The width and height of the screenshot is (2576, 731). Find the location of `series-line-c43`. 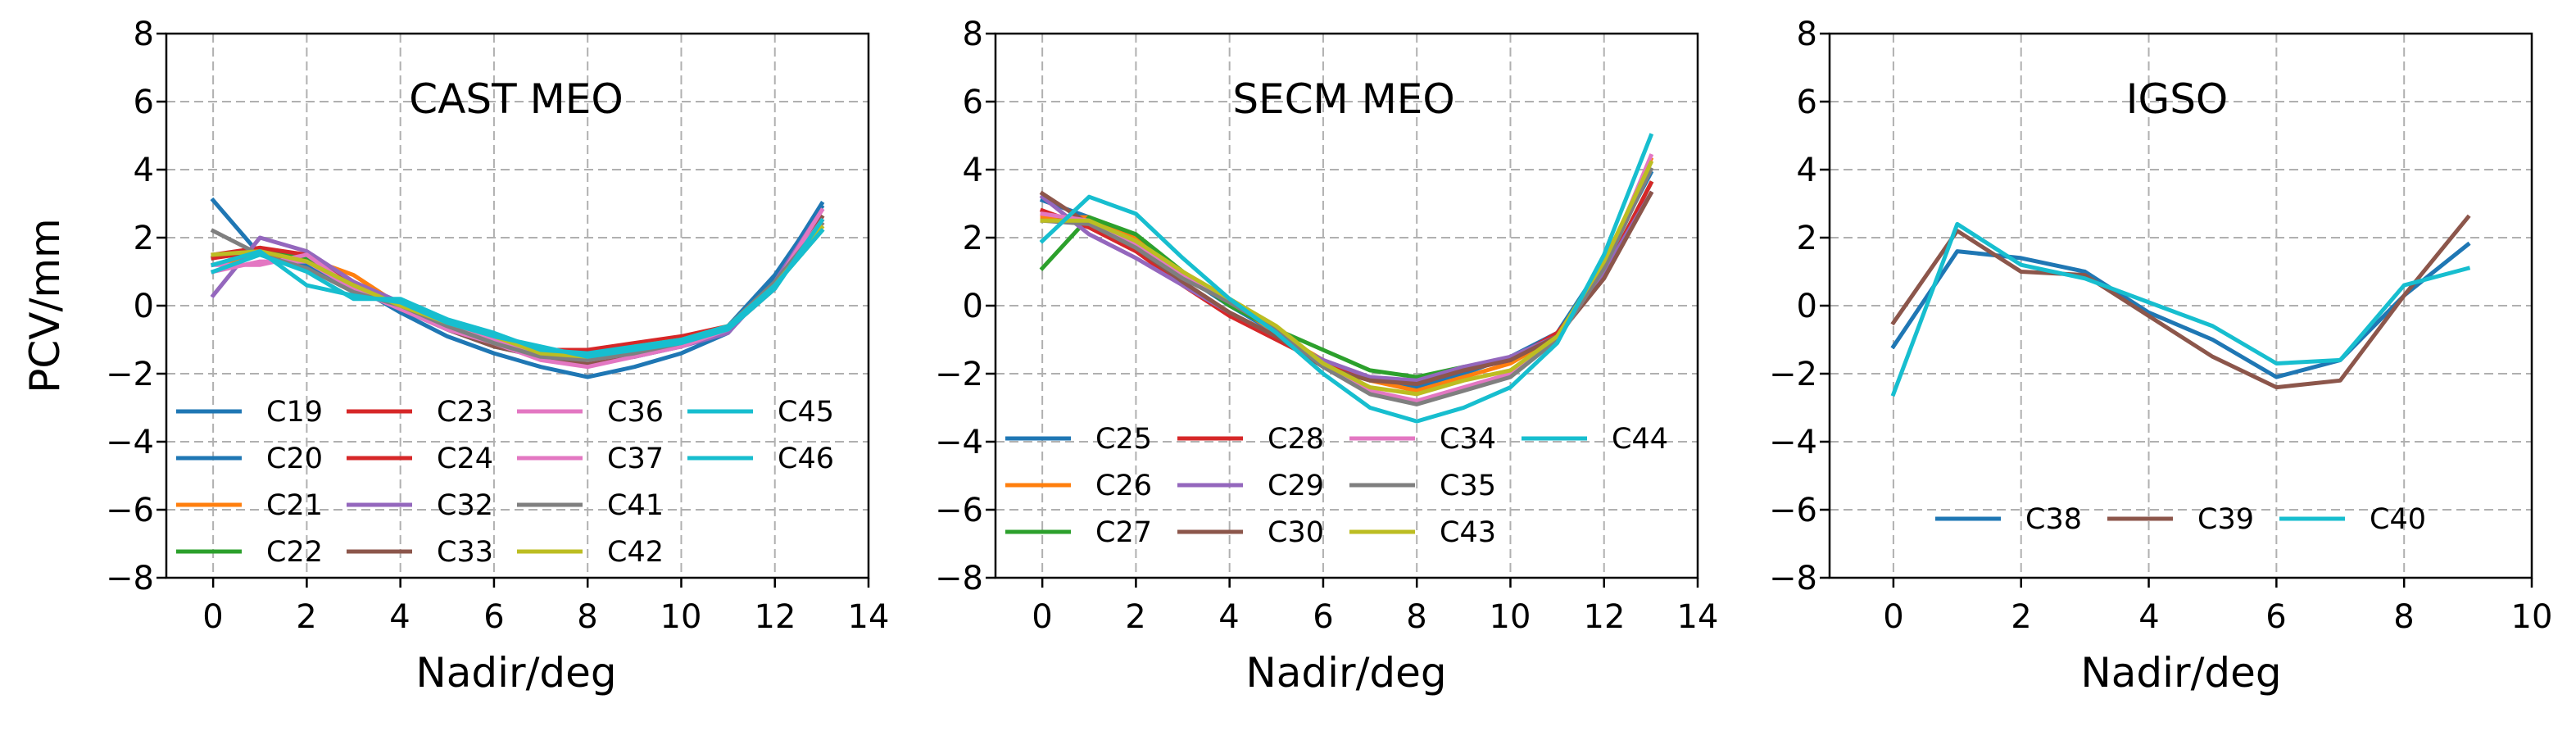

series-line-c43 is located at coordinates (1347, 278).